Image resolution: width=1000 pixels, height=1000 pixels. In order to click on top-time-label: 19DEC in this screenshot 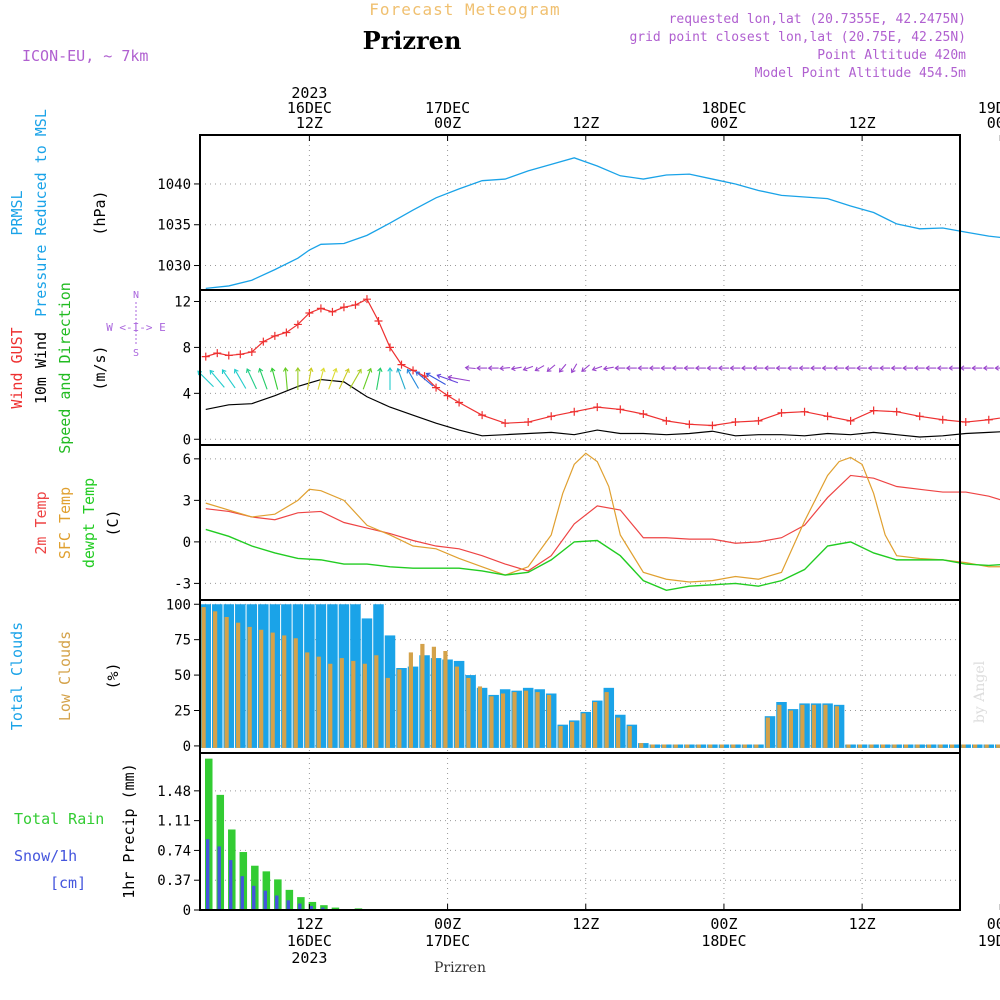, I will do `click(989, 108)`.